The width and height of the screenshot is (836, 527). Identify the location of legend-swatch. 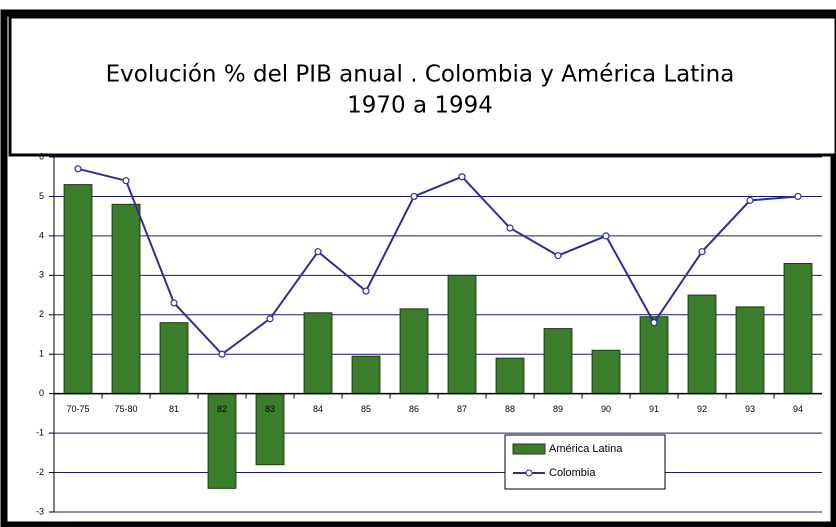
(529, 449).